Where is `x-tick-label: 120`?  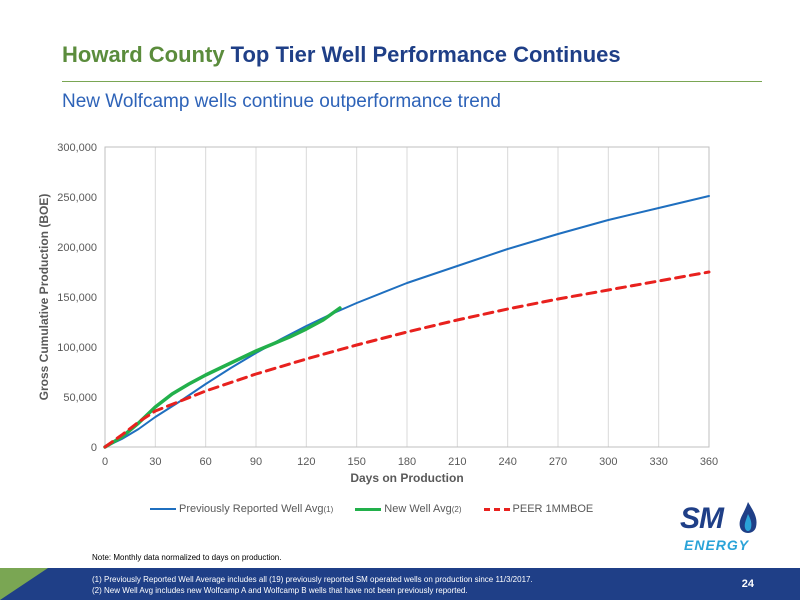
x-tick-label: 120 is located at coordinates (306, 462).